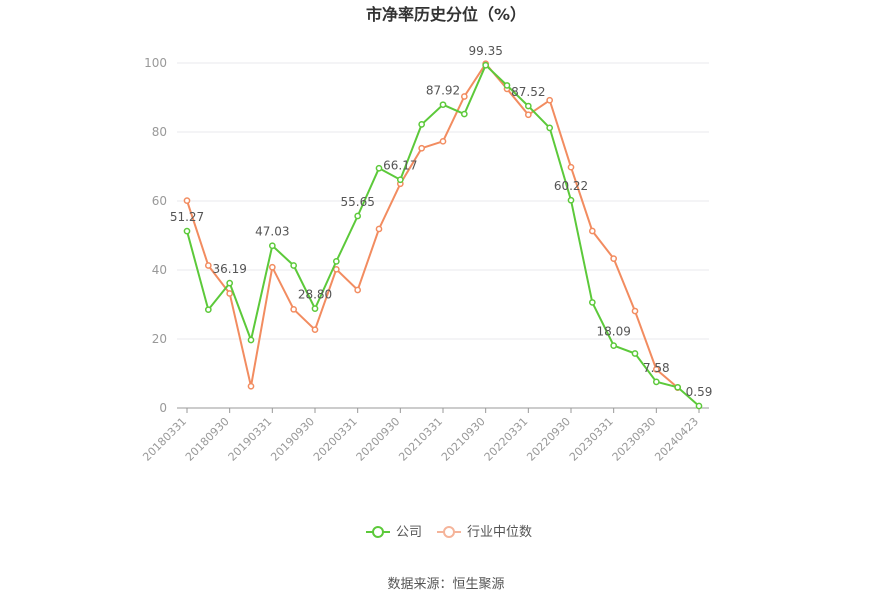  What do you see at coordinates (420, 439) in the screenshot?
I see `x-tick-label-6: 20210331` at bounding box center [420, 439].